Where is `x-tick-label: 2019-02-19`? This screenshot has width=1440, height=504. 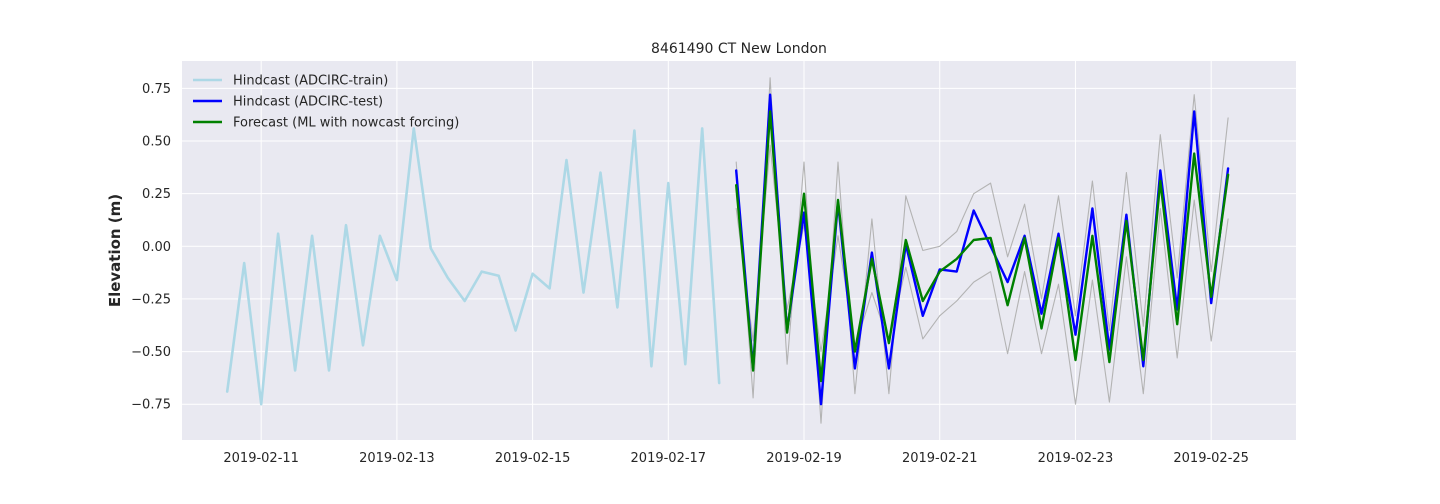 x-tick-label: 2019-02-19 is located at coordinates (804, 458).